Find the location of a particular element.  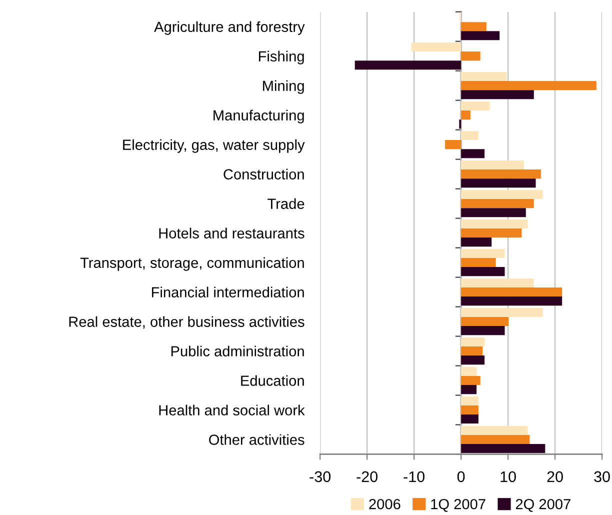

y-tick-label: Construction is located at coordinates (264, 174).